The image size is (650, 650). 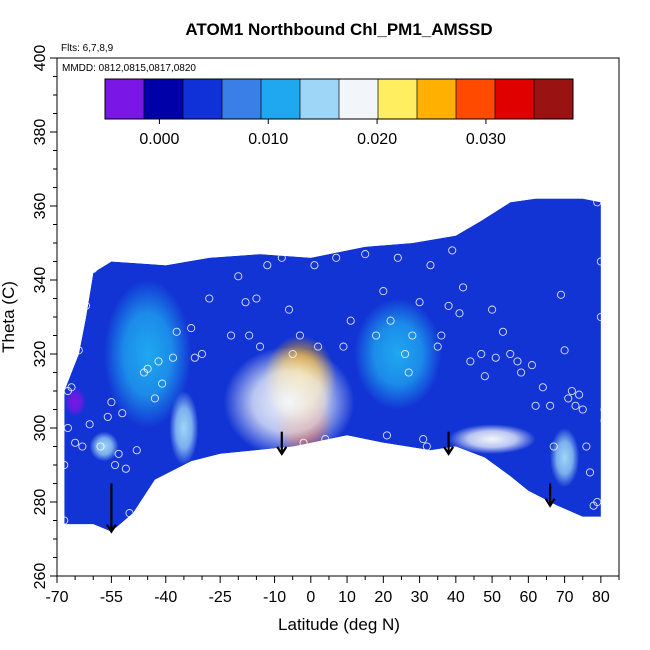 What do you see at coordinates (420, 597) in the screenshot?
I see `x-tick-label: 30` at bounding box center [420, 597].